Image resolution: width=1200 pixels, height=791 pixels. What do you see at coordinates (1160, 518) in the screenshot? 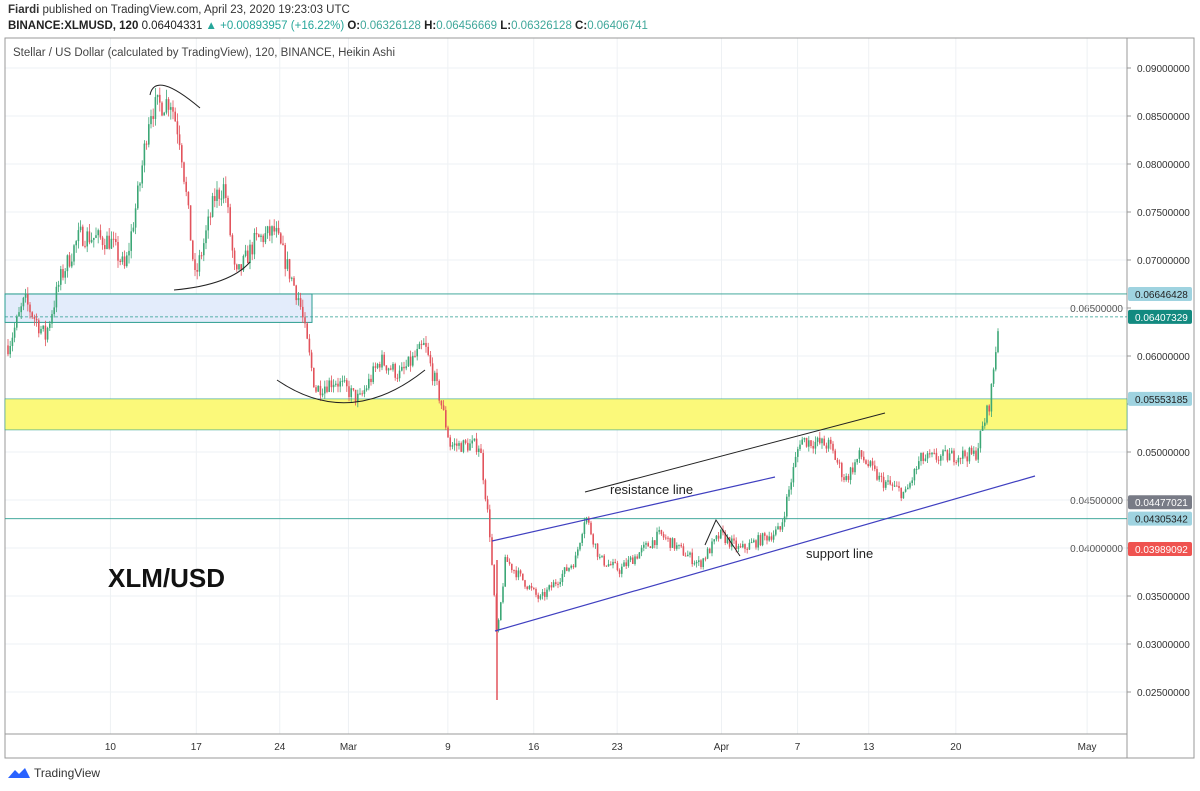
I see `price-label-bg` at bounding box center [1160, 518].